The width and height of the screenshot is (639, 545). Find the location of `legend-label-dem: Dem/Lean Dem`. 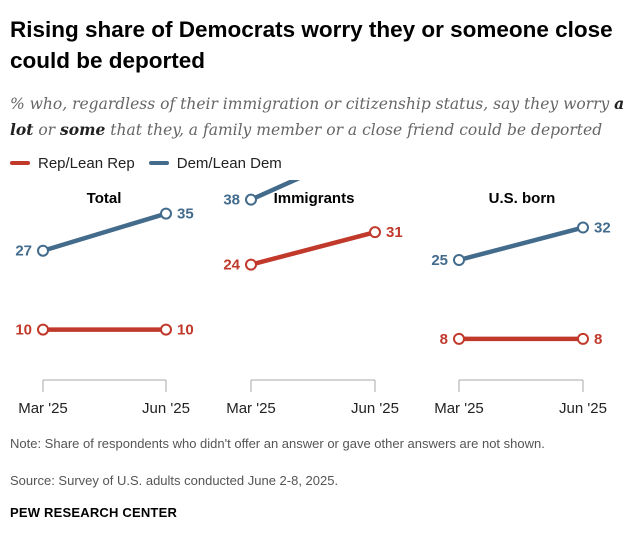

legend-label-dem: Dem/Lean Dem is located at coordinates (229, 163).